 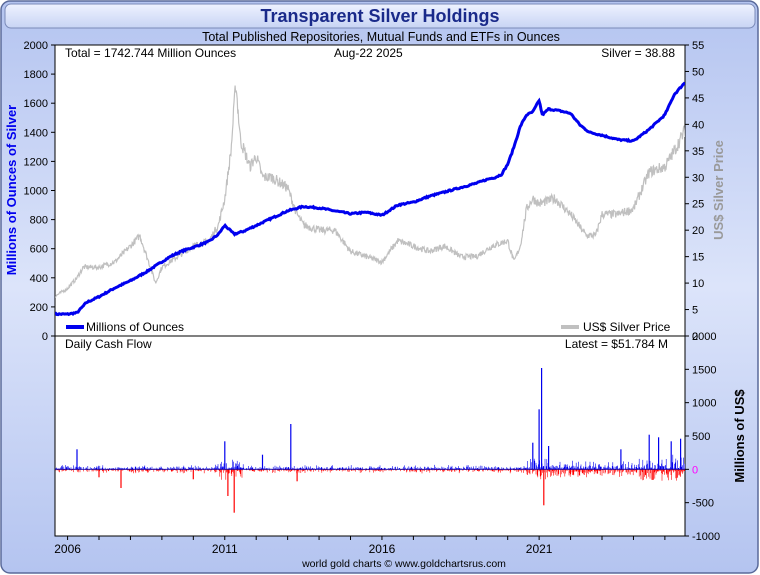 I want to click on right-tick-label: 5, so click(x=695, y=311).